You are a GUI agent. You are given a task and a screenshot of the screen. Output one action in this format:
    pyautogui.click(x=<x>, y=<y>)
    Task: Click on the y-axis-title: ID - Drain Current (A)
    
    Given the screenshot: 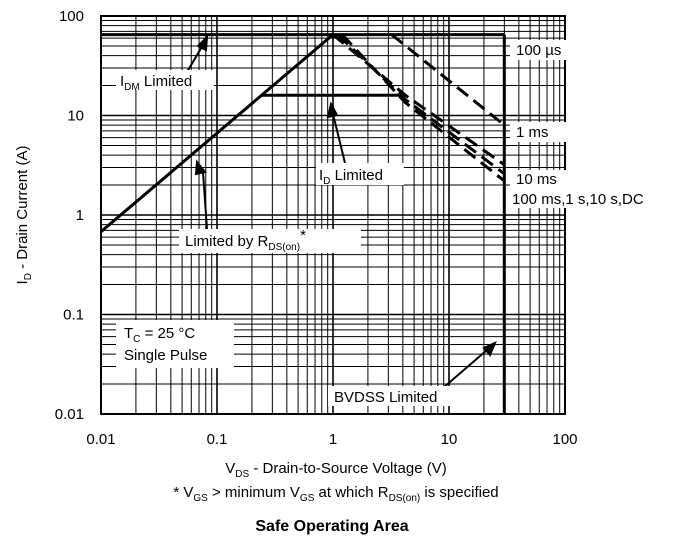 What is the action you would take?
    pyautogui.click(x=24, y=215)
    